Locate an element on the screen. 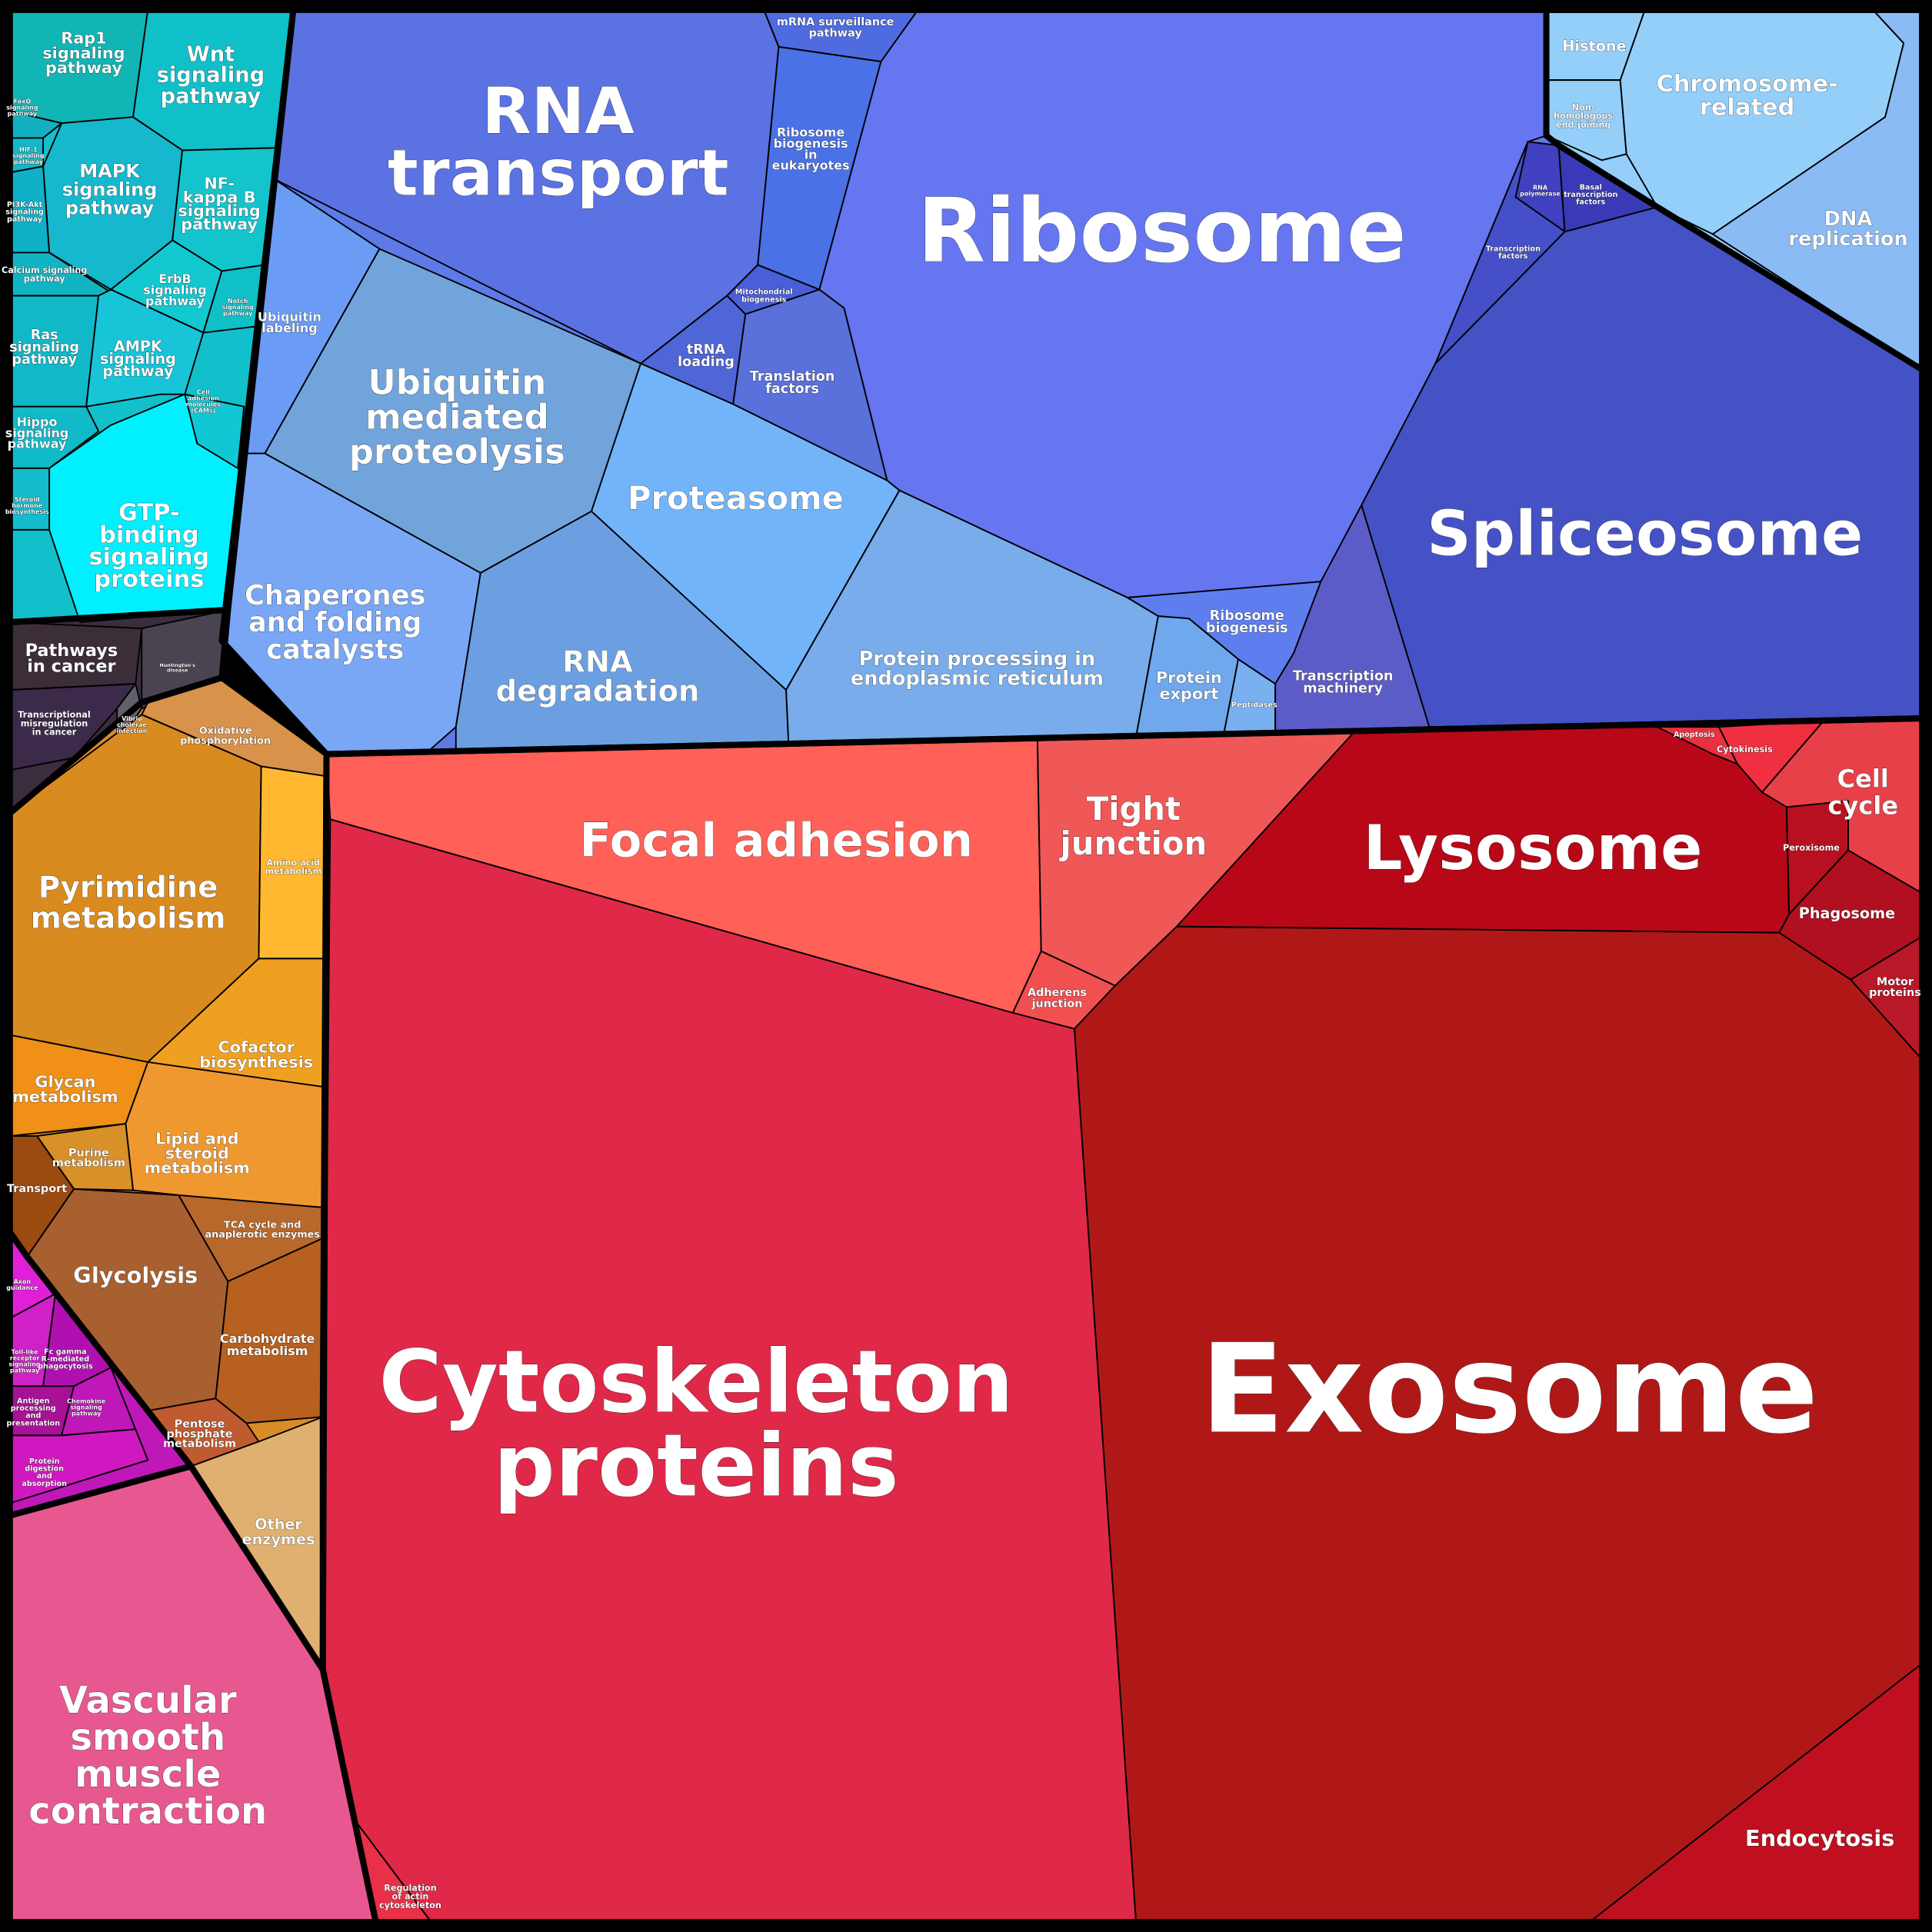 The image size is (1932, 1932). label-line: adhesion is located at coordinates (203, 398).